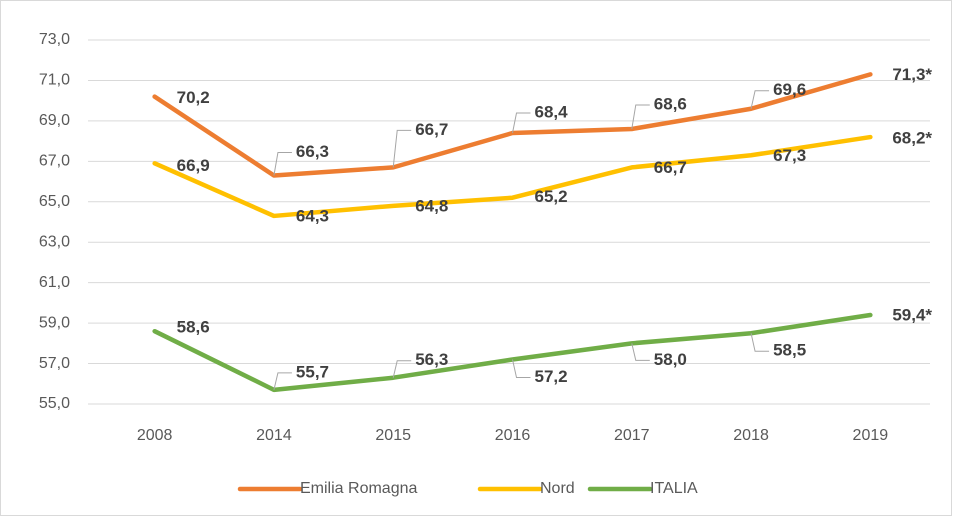  I want to click on data-label: 68,6, so click(670, 103).